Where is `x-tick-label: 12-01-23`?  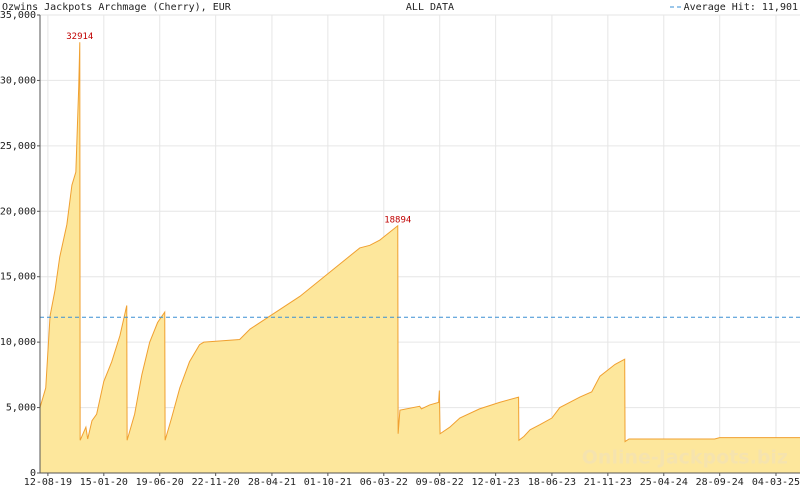
x-tick-label: 12-01-23 is located at coordinates (496, 482).